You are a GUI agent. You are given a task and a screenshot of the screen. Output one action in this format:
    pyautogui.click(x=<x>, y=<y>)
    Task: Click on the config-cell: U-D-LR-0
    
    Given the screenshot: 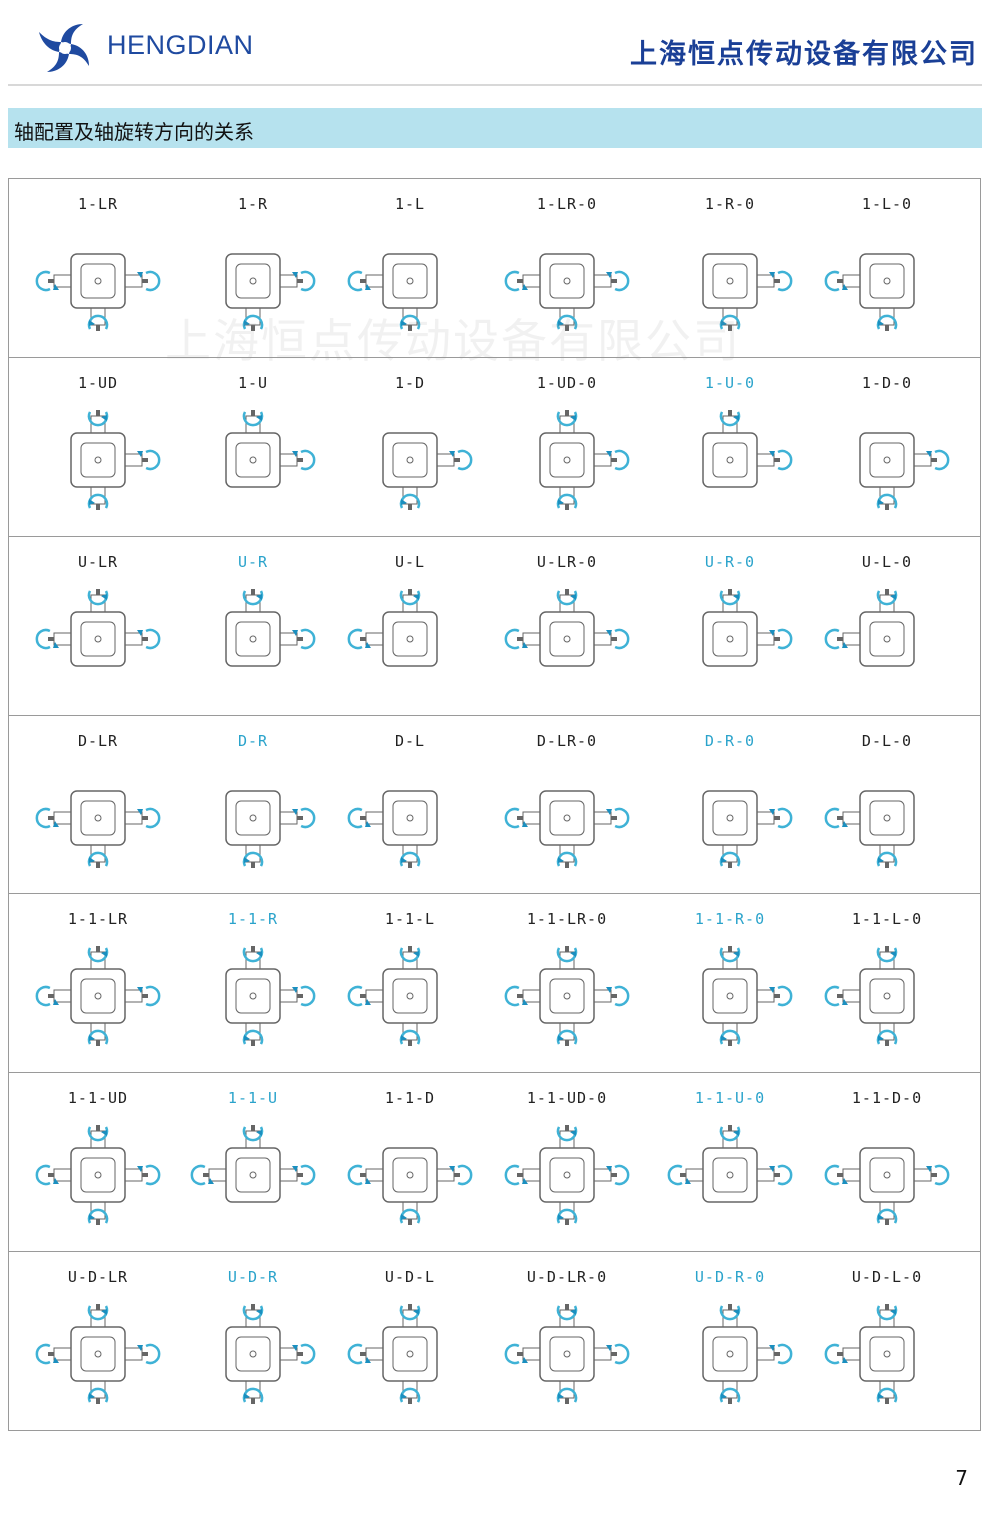 What is the action you would take?
    pyautogui.click(x=567, y=1342)
    